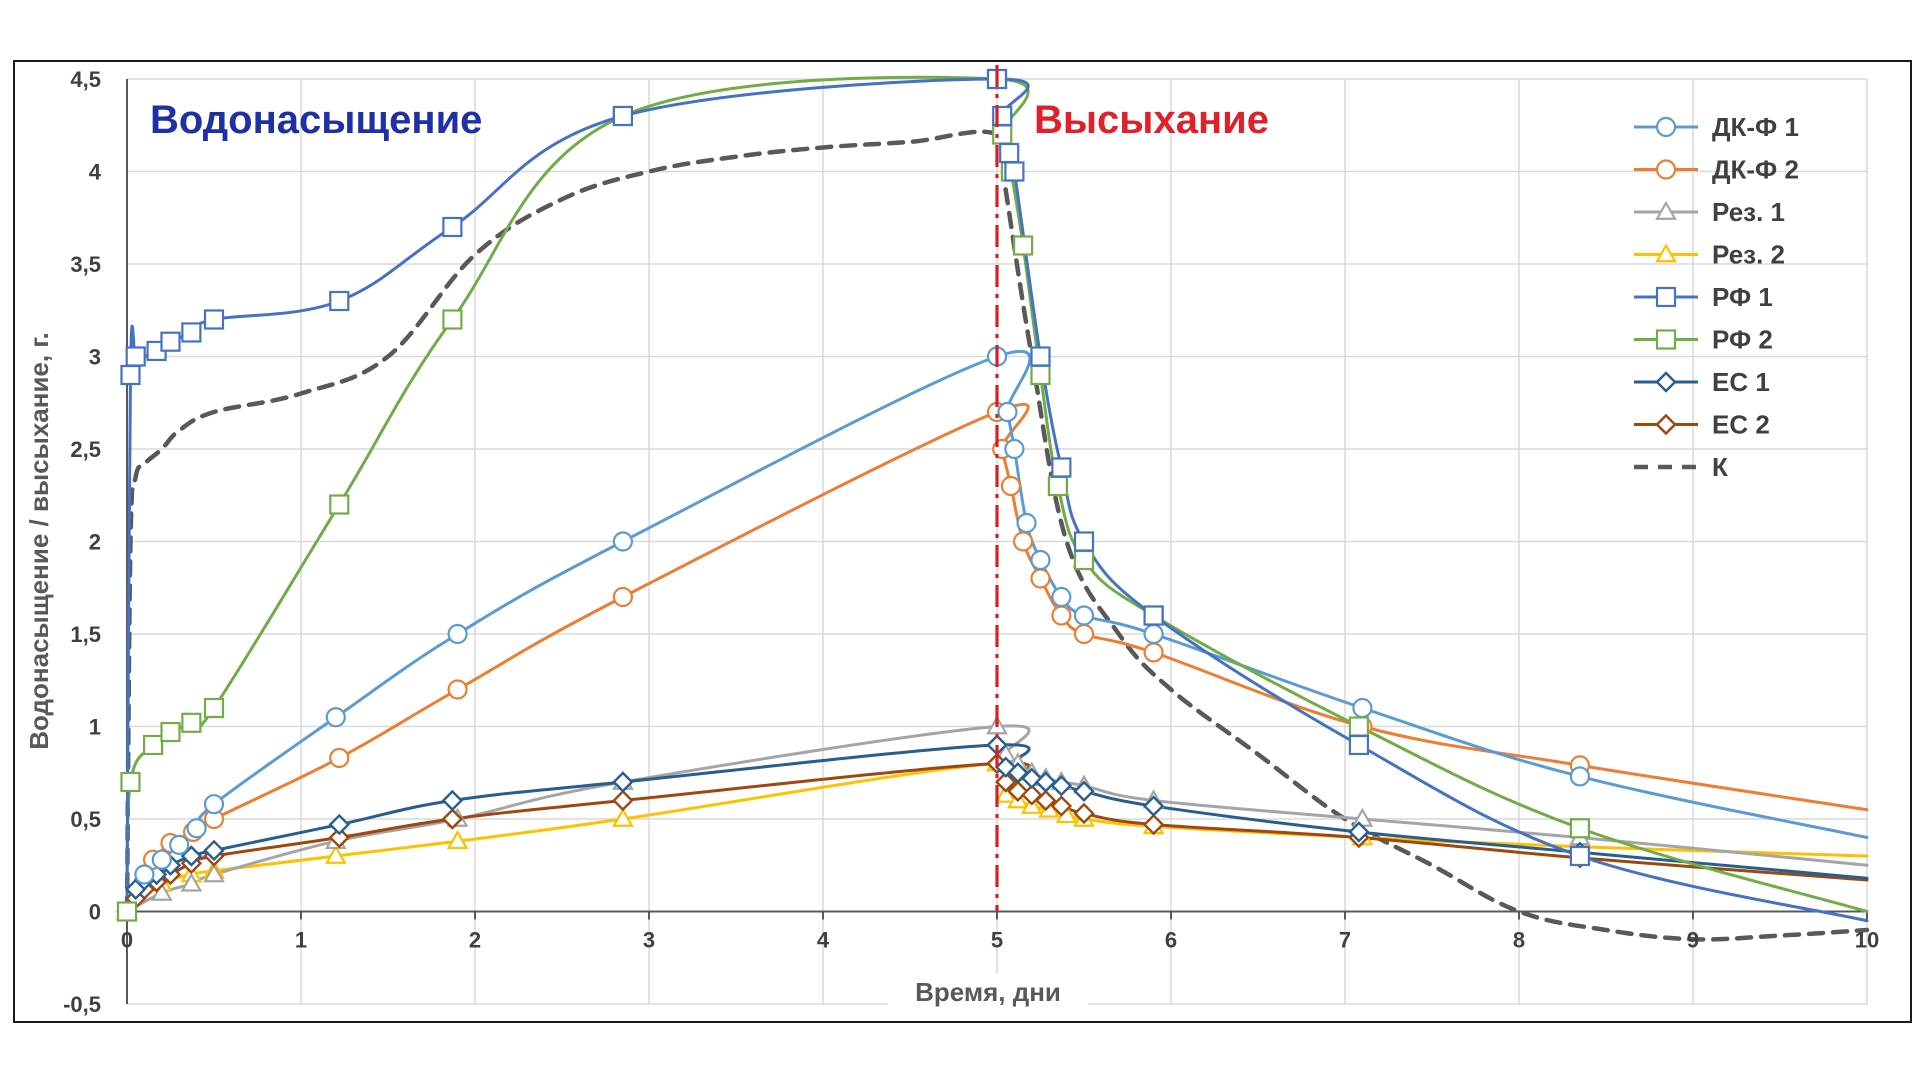  What do you see at coordinates (85, 449) in the screenshot?
I see `y-tick-label: 2,5` at bounding box center [85, 449].